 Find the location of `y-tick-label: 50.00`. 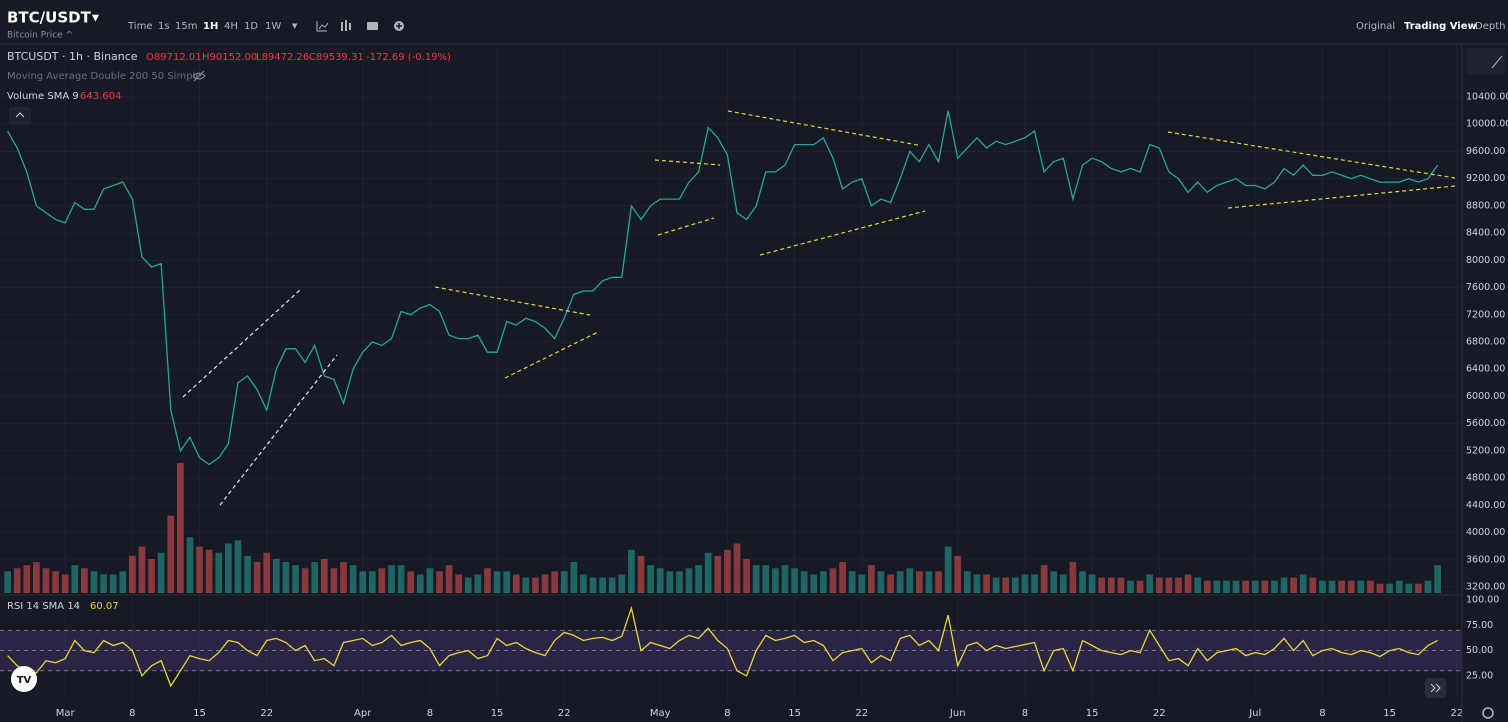

y-tick-label: 50.00 is located at coordinates (1479, 650).